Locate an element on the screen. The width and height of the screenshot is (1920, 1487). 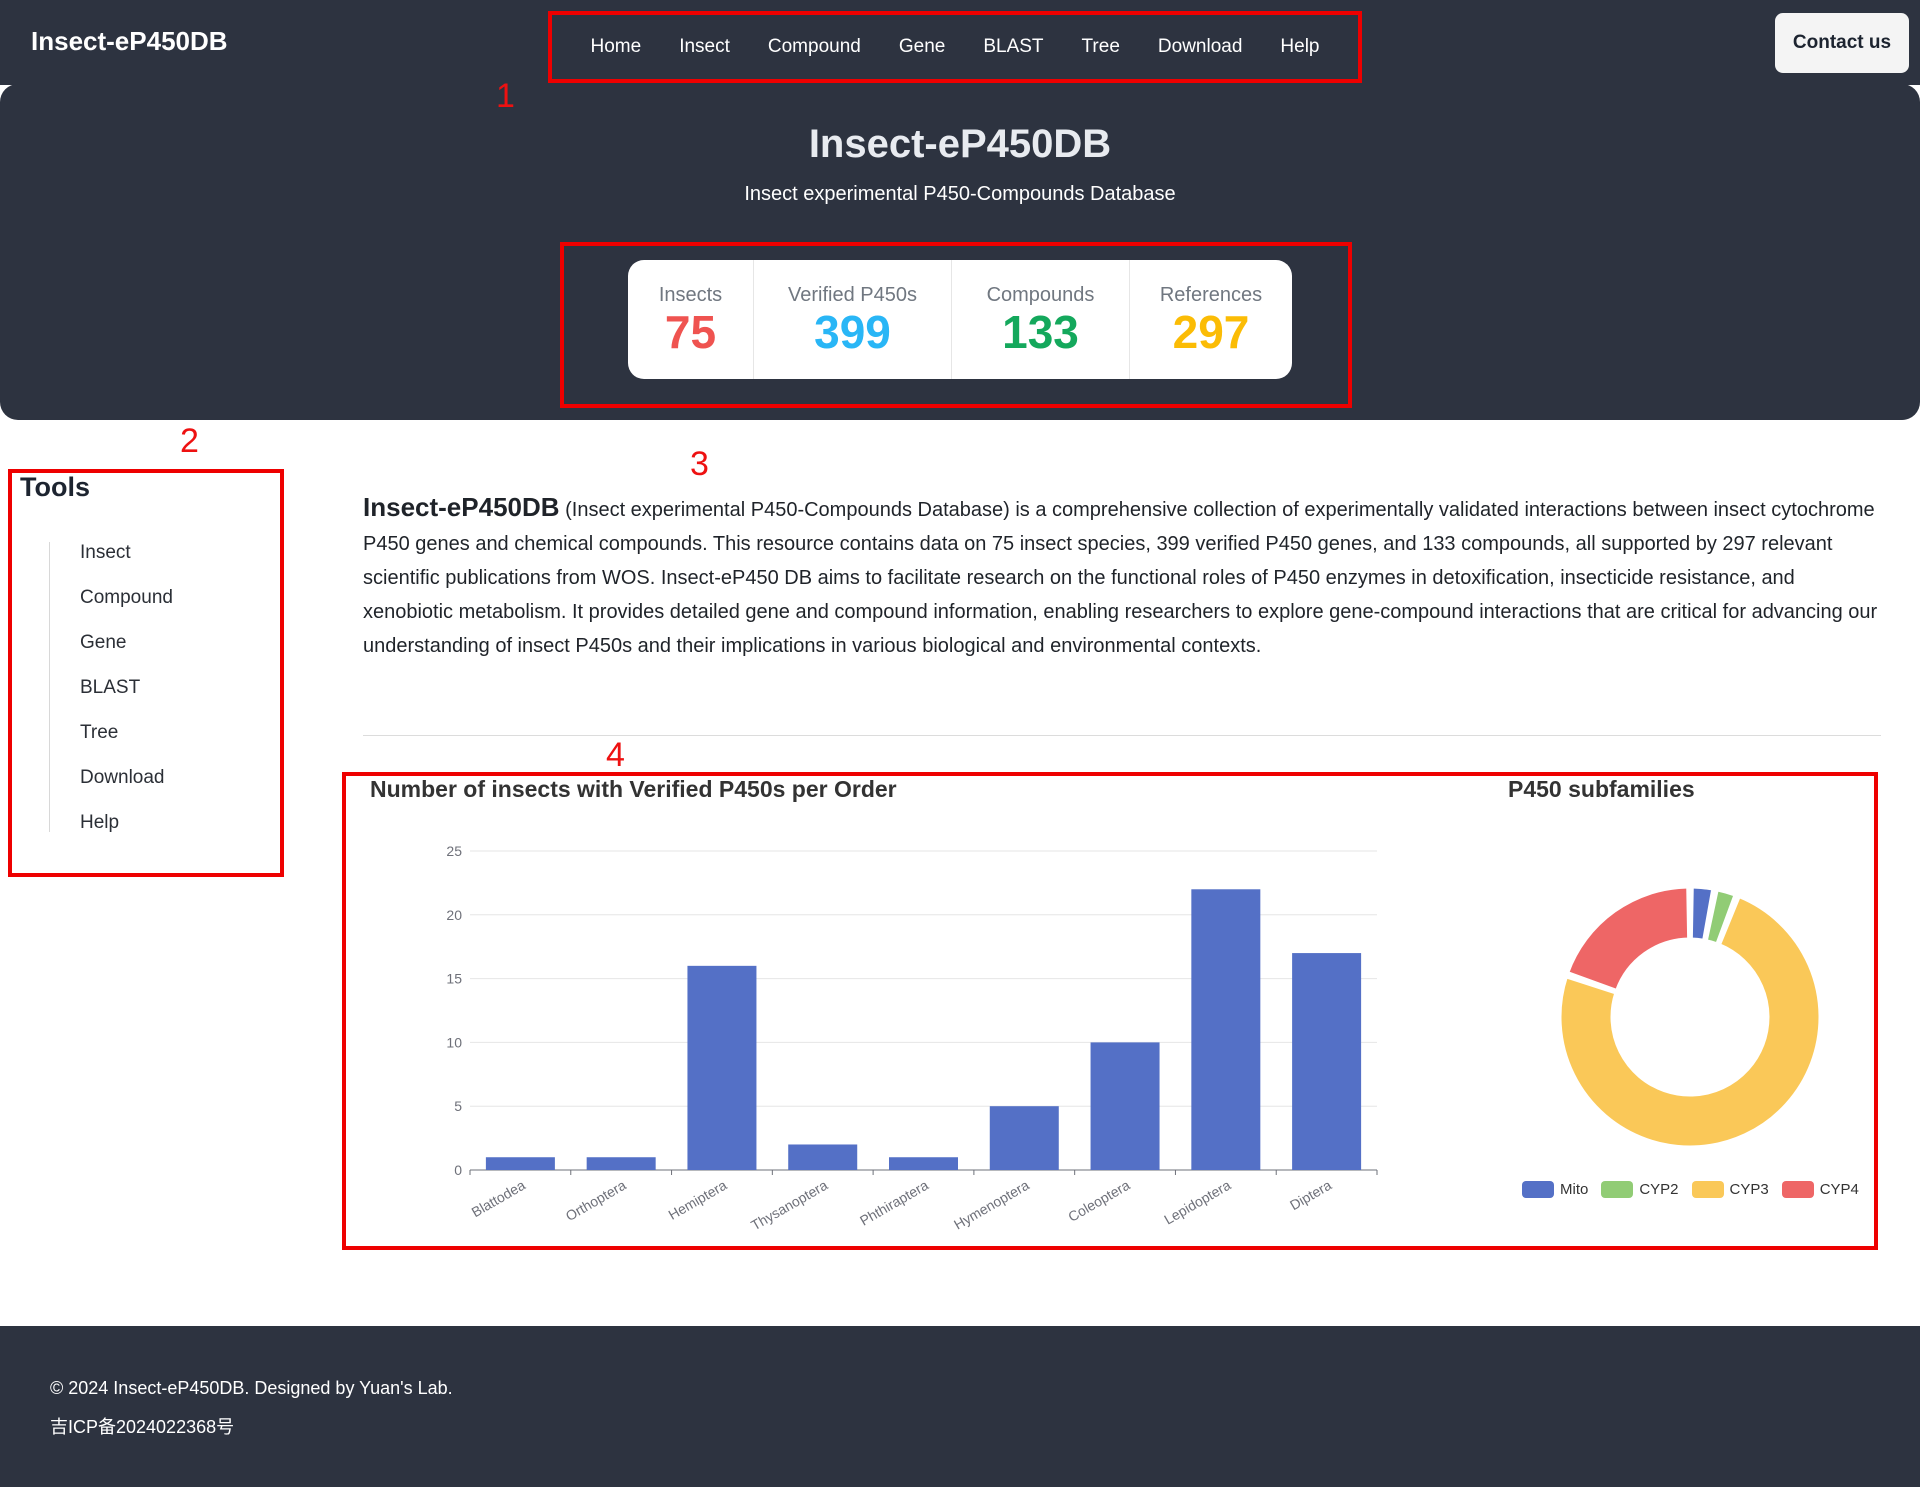
y-tick-label: 5 is located at coordinates (458, 1106).